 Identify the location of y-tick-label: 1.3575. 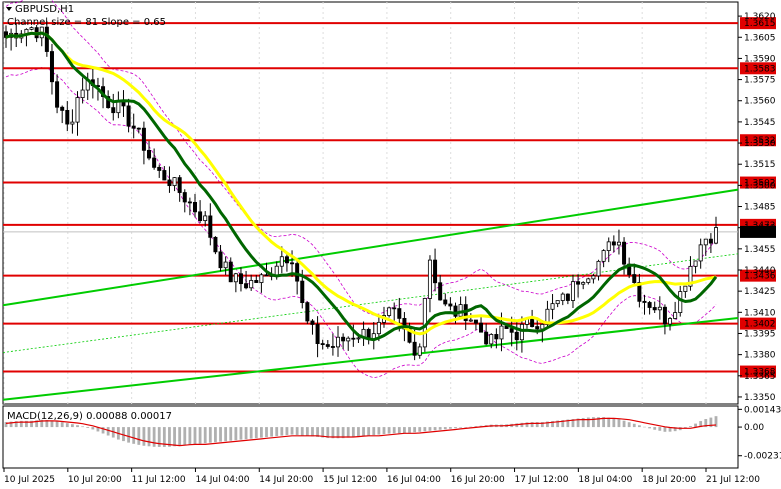
(760, 81).